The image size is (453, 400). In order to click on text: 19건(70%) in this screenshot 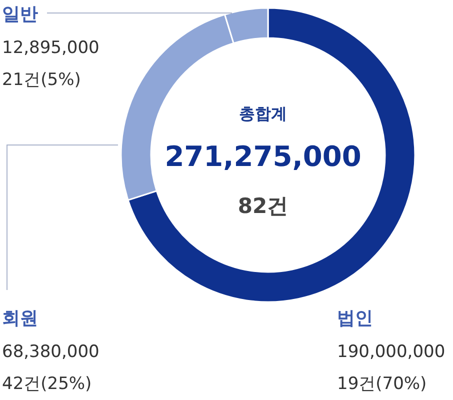, I will do `click(382, 384)`.